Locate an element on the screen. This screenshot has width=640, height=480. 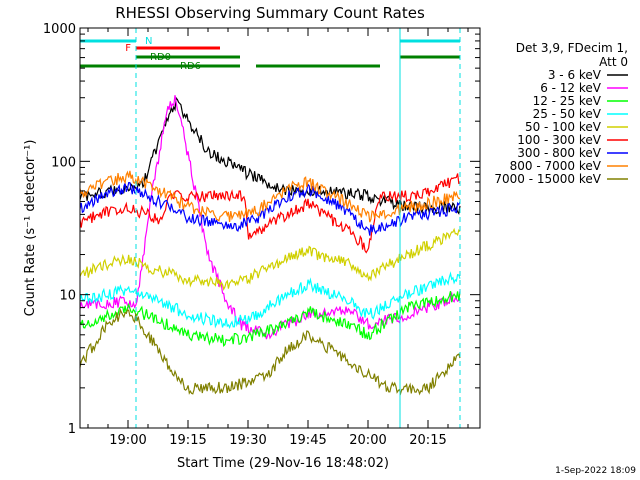
y-axis-label: Count Rate (s⁻¹ detector⁻¹) is located at coordinates (30, 228).